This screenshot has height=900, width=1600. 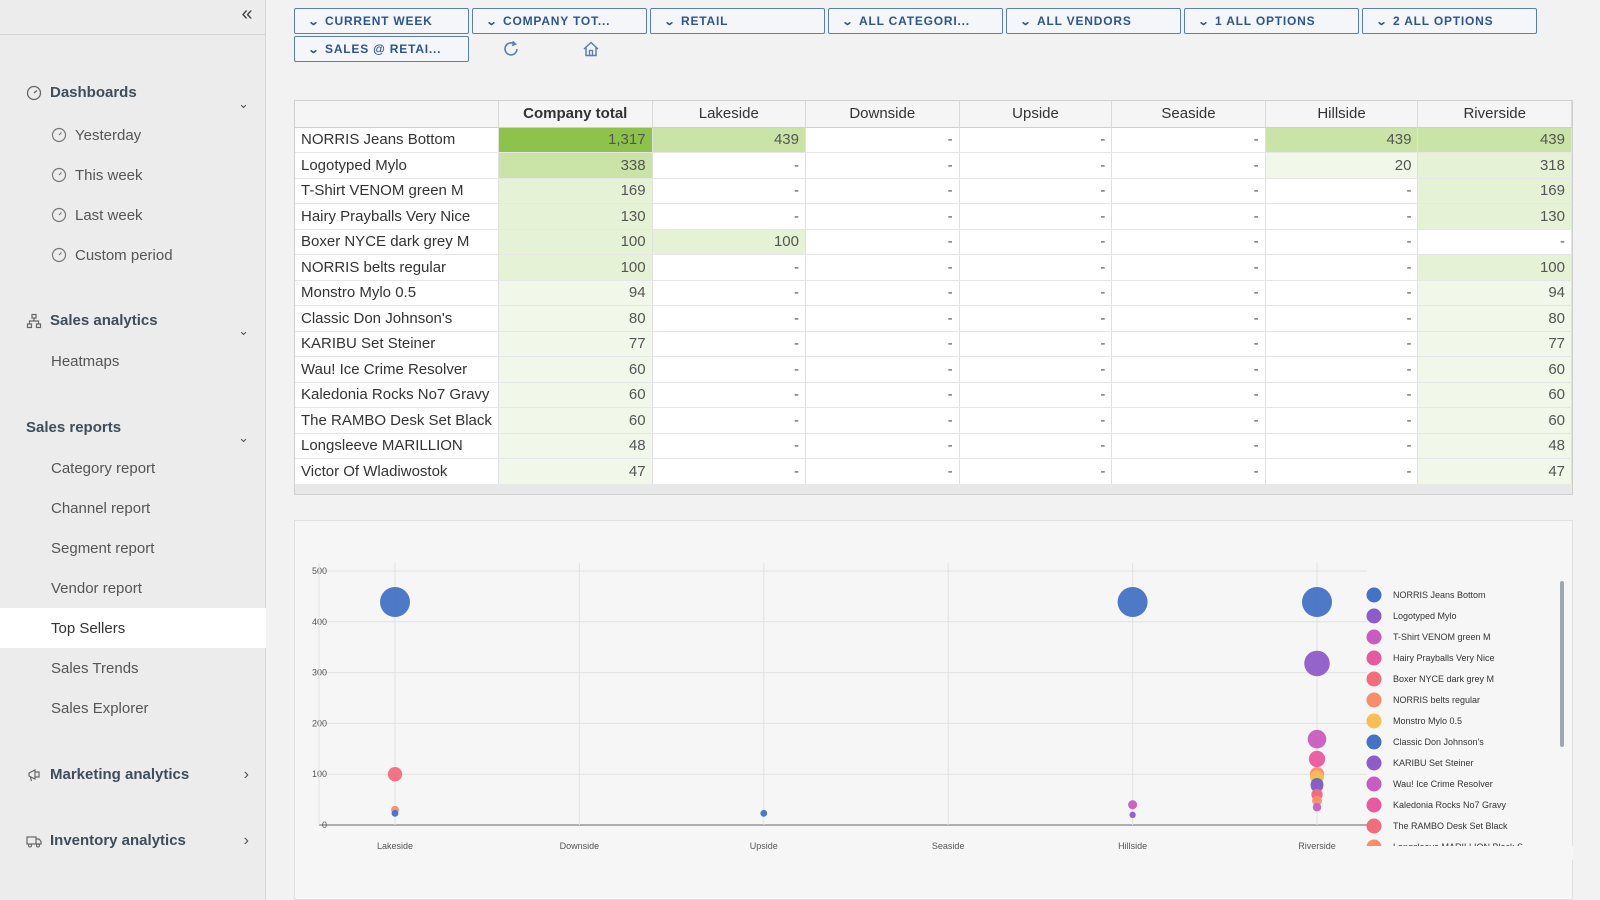 What do you see at coordinates (933, 140) in the screenshot?
I see `table-row: NORRIS Jeans Bottom 1,317 439- - -439 439` at bounding box center [933, 140].